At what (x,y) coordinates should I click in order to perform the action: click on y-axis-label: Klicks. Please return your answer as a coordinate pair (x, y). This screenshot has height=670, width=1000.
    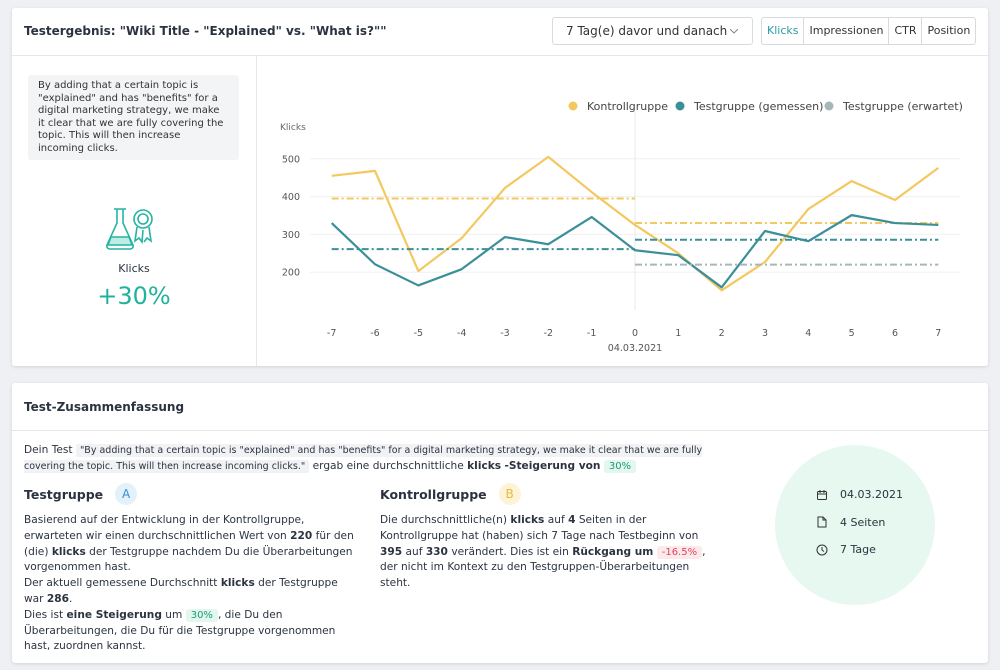
    Looking at the image, I should click on (293, 128).